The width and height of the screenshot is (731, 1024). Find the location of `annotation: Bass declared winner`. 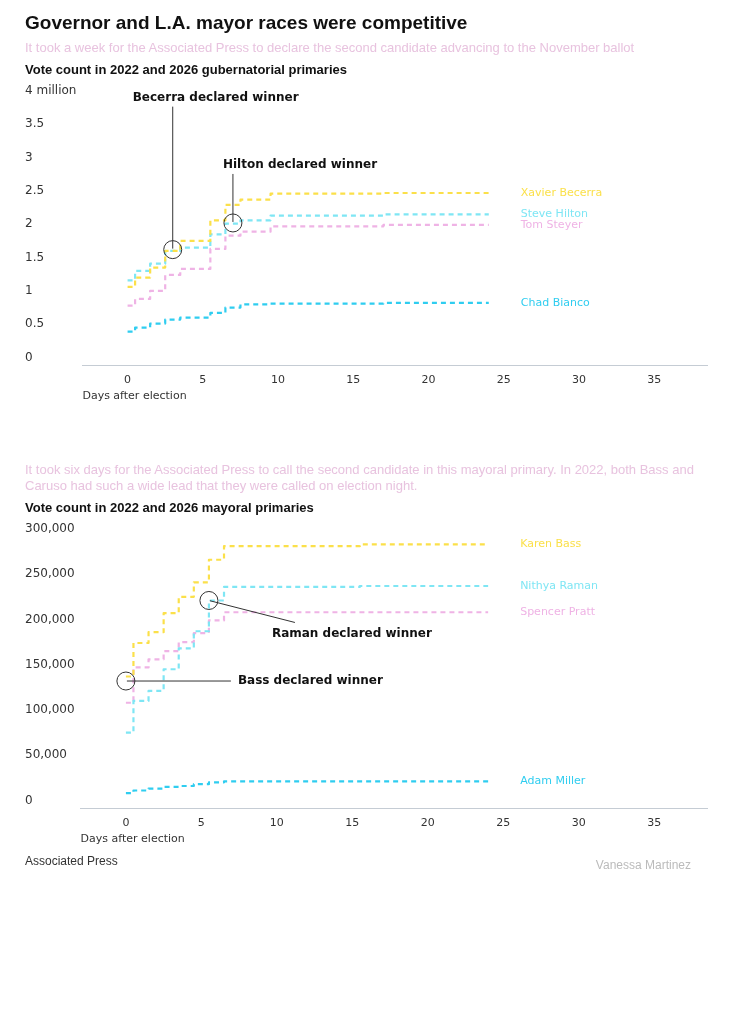

annotation: Bass declared winner is located at coordinates (310, 680).